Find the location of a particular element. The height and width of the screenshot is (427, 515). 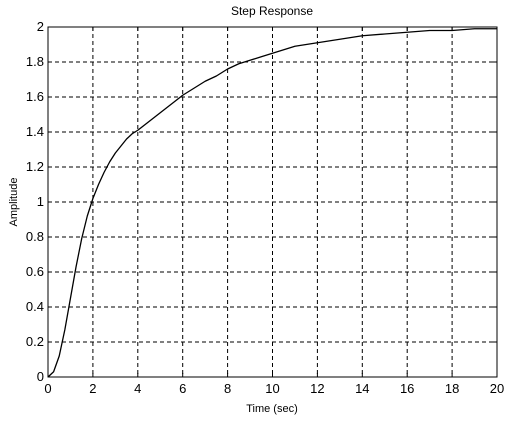

y-tick-label: 0.6 is located at coordinates (35, 271).